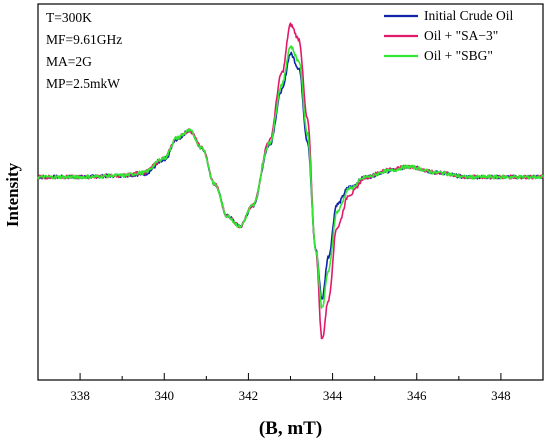 This screenshot has width=550, height=444. I want to click on x-tick-label: 344, so click(333, 395).